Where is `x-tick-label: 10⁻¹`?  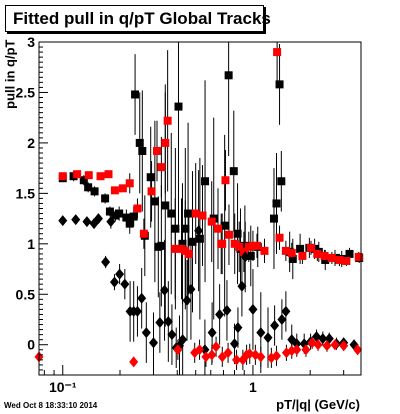
x-tick-label: 10⁻¹ is located at coordinates (63, 387).